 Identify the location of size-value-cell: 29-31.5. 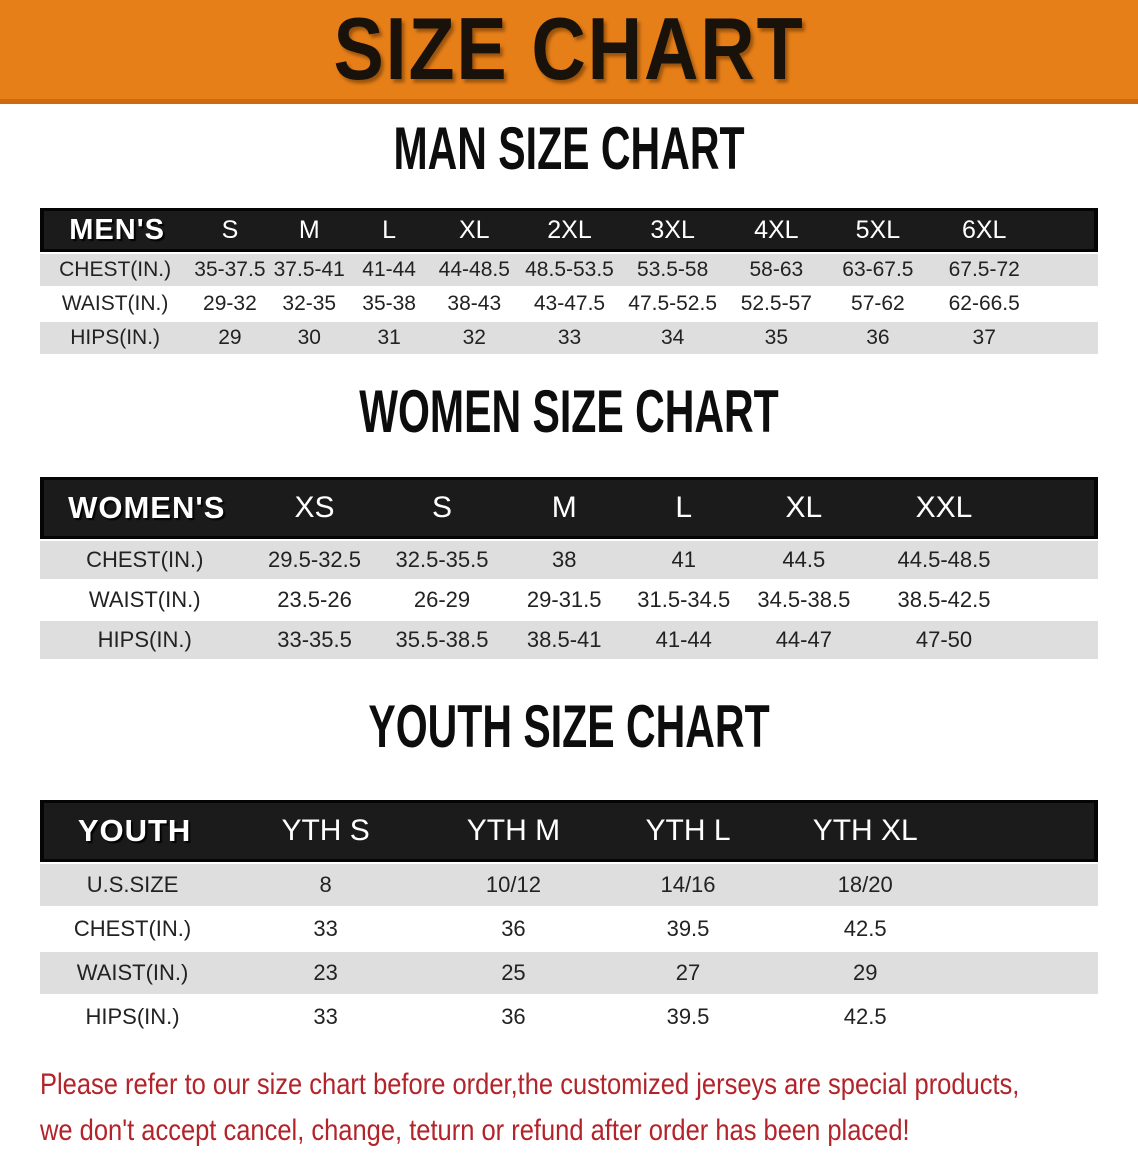
(564, 600).